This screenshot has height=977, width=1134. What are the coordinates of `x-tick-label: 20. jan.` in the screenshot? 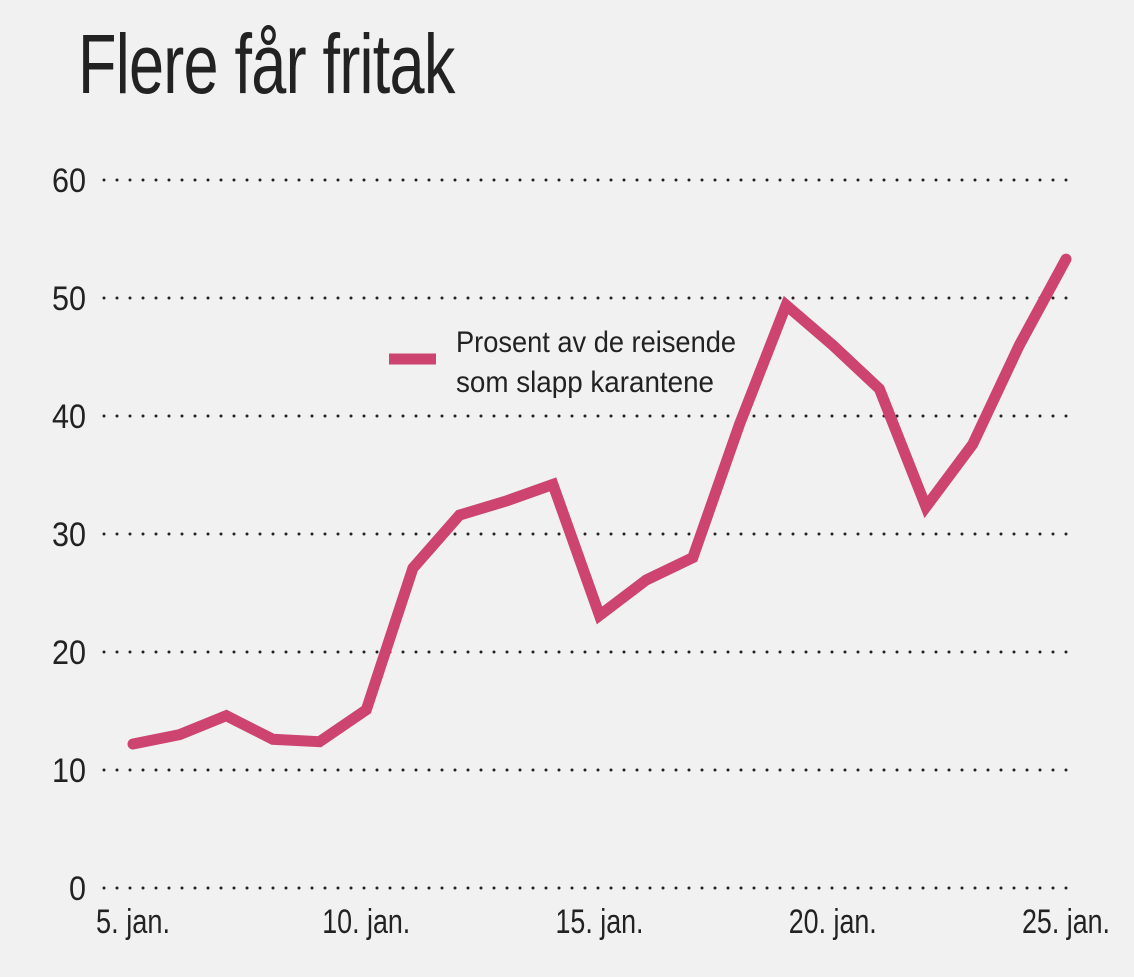 It's located at (833, 922).